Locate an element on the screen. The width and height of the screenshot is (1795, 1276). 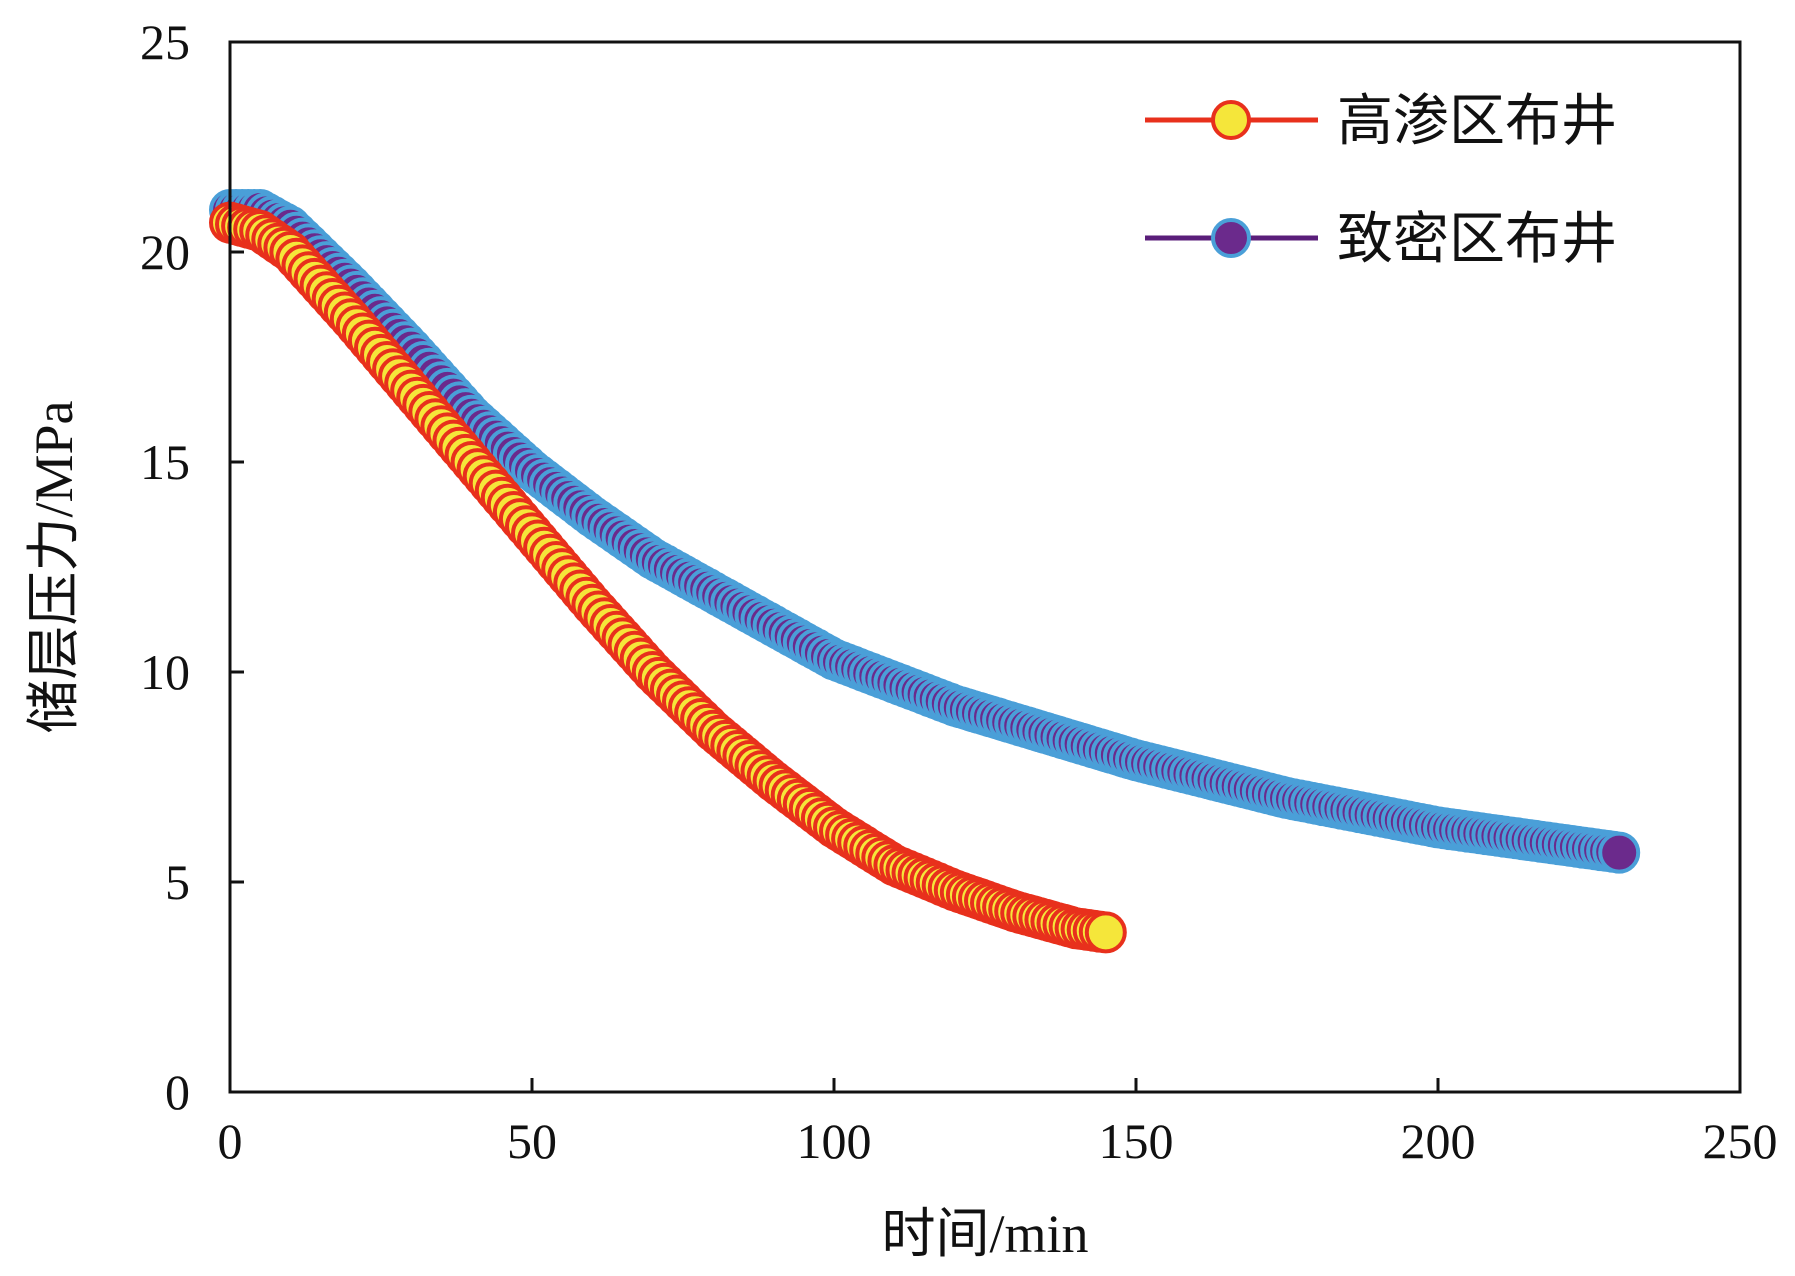
x-tick-label: 200 is located at coordinates (1438, 1141).